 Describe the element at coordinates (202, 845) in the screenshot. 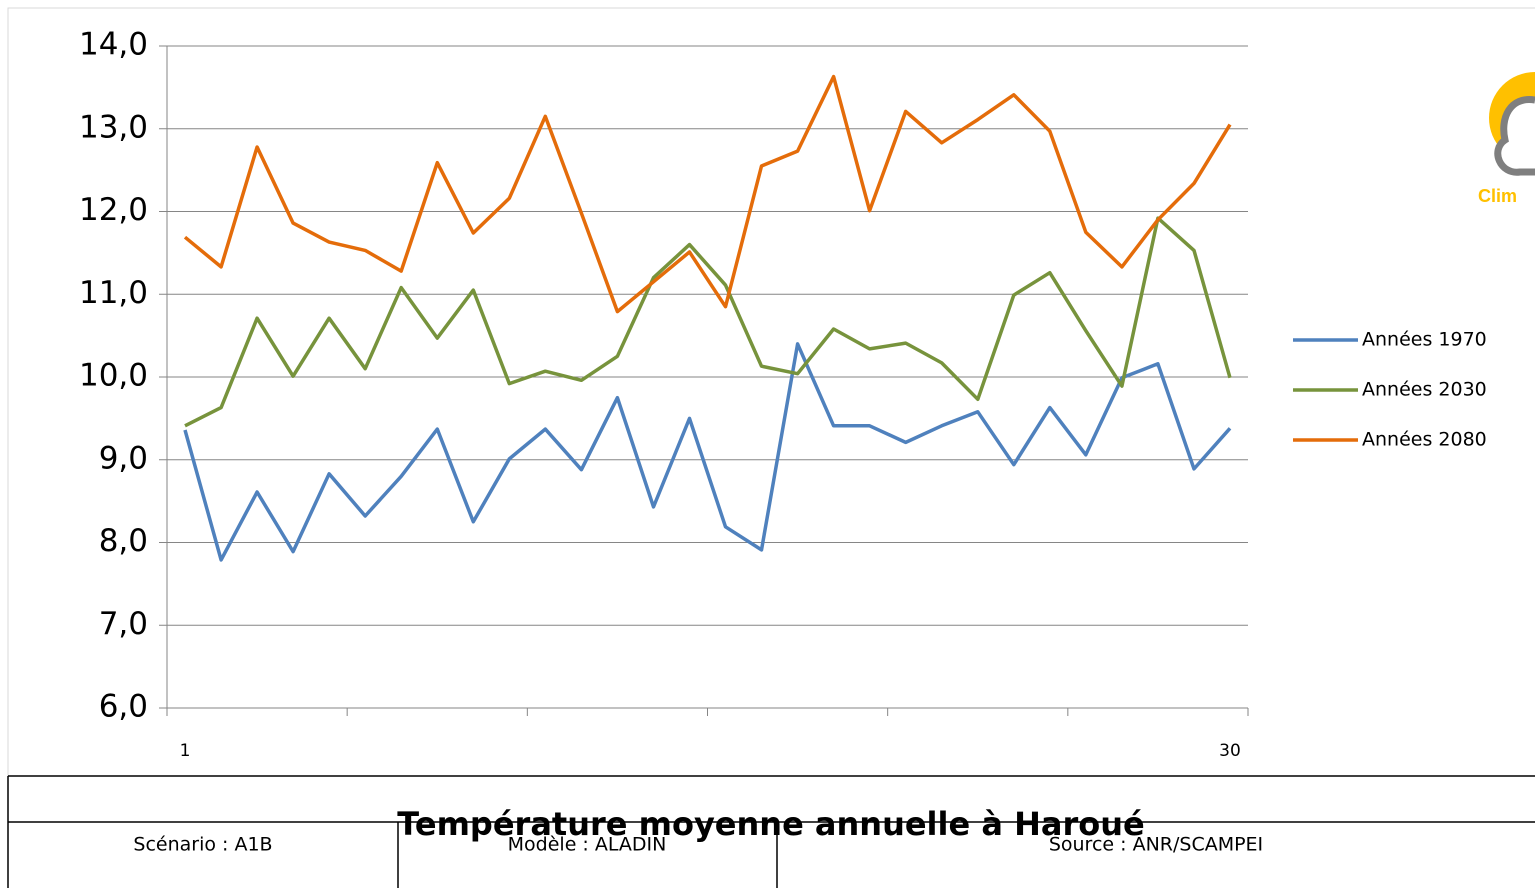

I see `footer-cell: Scénario : A1B` at that location.